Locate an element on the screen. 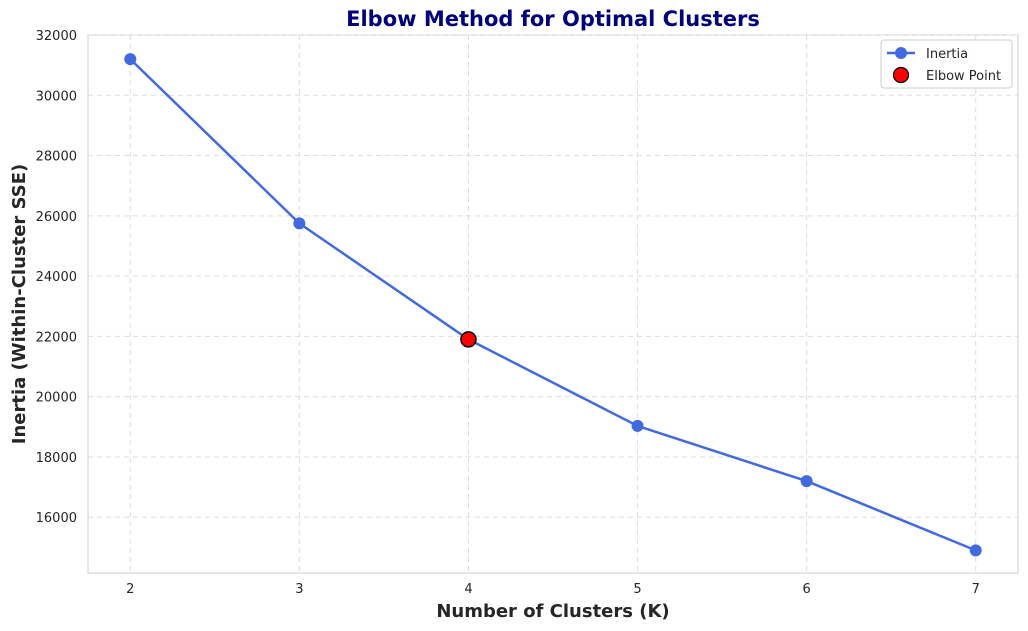 Image resolution: width=1028 pixels, height=631 pixels. elbow-point-marker is located at coordinates (468, 339).